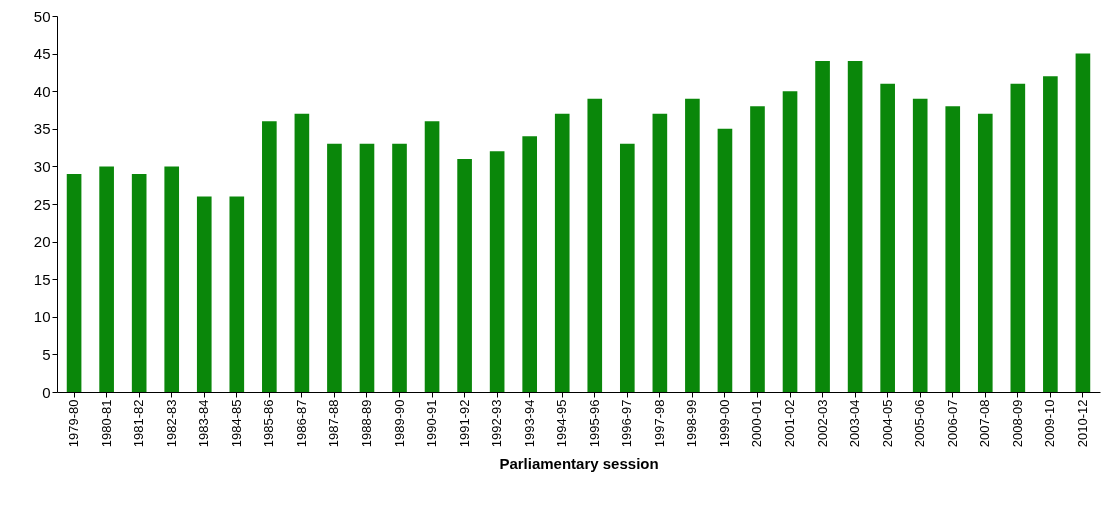 The image size is (1102, 523). Describe the element at coordinates (594, 423) in the screenshot. I see `x-tick-label: 1995-96` at that location.